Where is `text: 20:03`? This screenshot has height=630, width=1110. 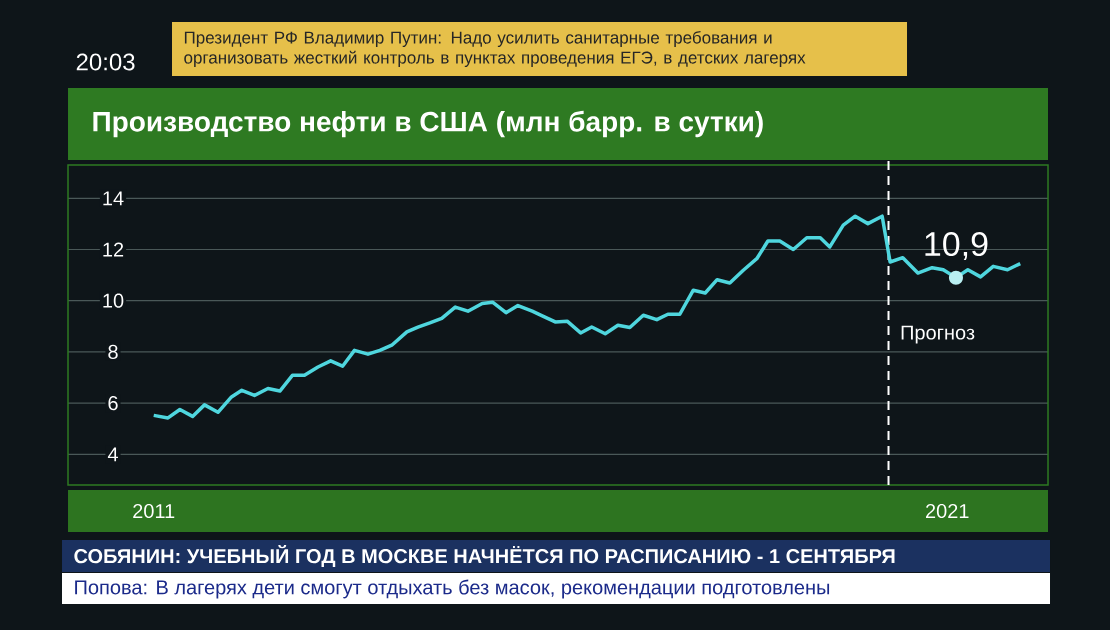 text: 20:03 is located at coordinates (105, 62).